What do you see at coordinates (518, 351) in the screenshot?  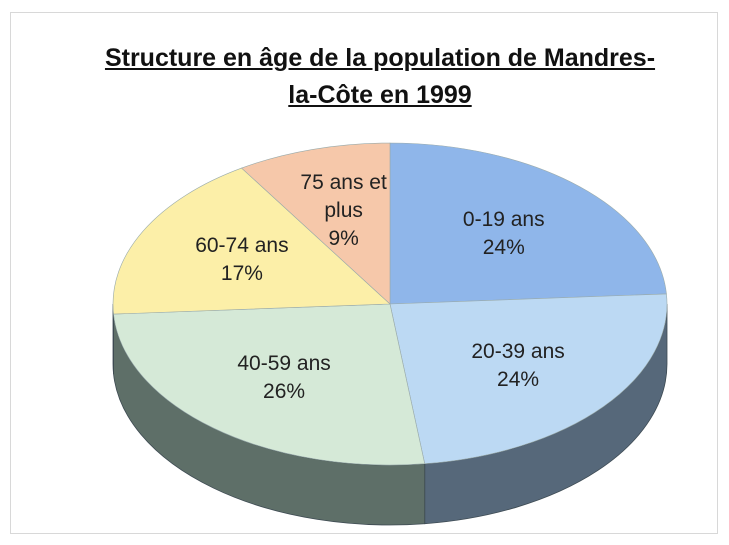 I see `category-label: 20-39 ans` at bounding box center [518, 351].